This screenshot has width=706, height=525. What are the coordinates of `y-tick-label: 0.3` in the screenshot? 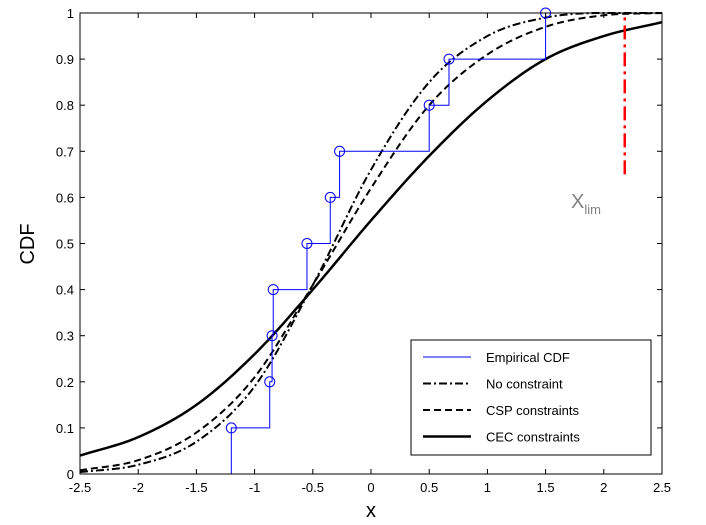 It's located at (65, 336).